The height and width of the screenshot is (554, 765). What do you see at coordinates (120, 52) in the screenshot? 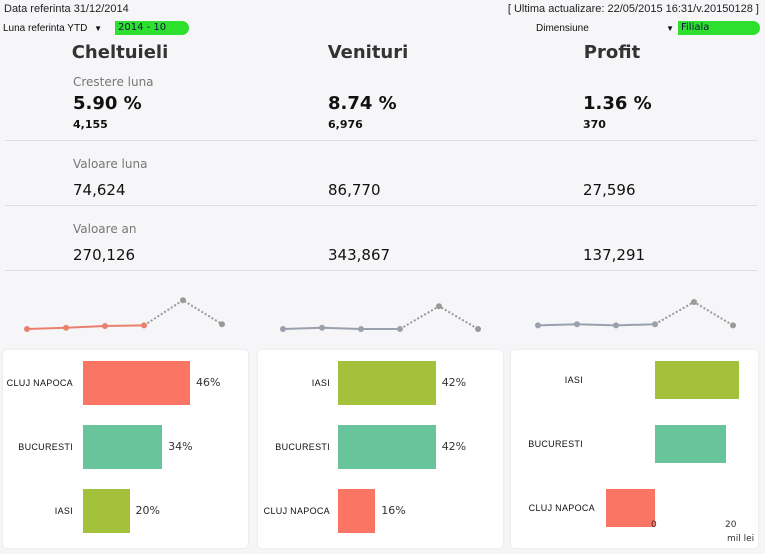
I see `column-title: Cheltuieli` at bounding box center [120, 52].